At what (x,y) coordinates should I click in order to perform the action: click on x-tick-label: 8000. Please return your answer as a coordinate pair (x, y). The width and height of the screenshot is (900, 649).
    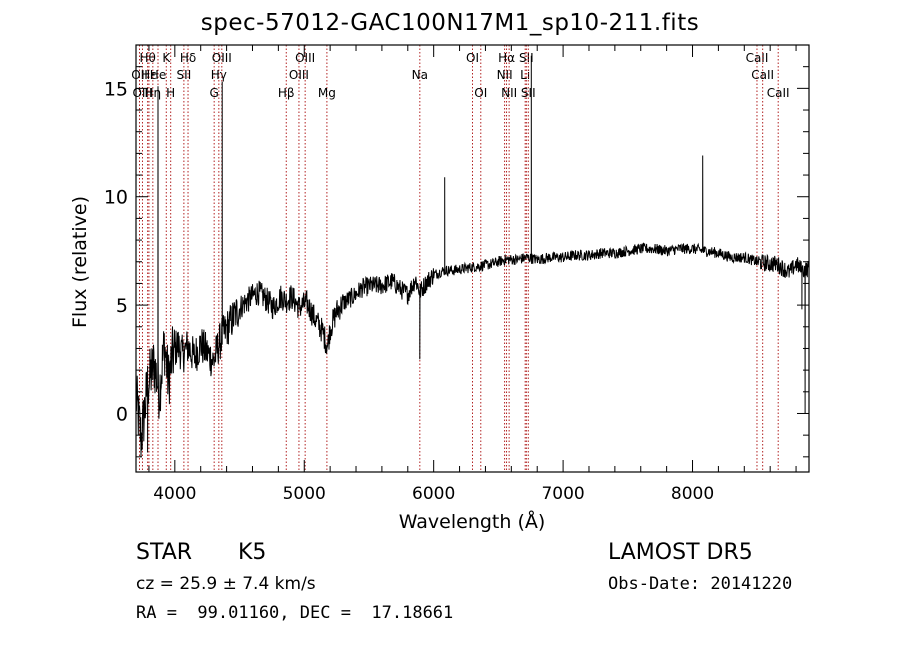
    Looking at the image, I should click on (692, 494).